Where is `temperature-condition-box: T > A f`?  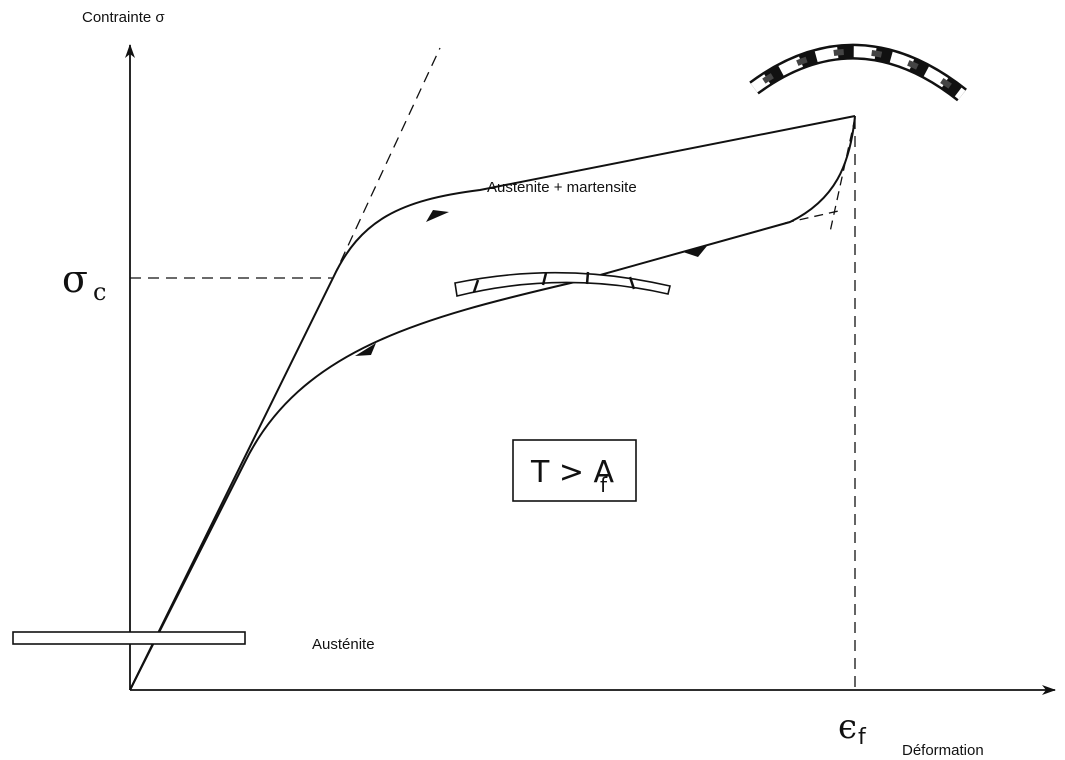 temperature-condition-box: T > A f is located at coordinates (574, 470).